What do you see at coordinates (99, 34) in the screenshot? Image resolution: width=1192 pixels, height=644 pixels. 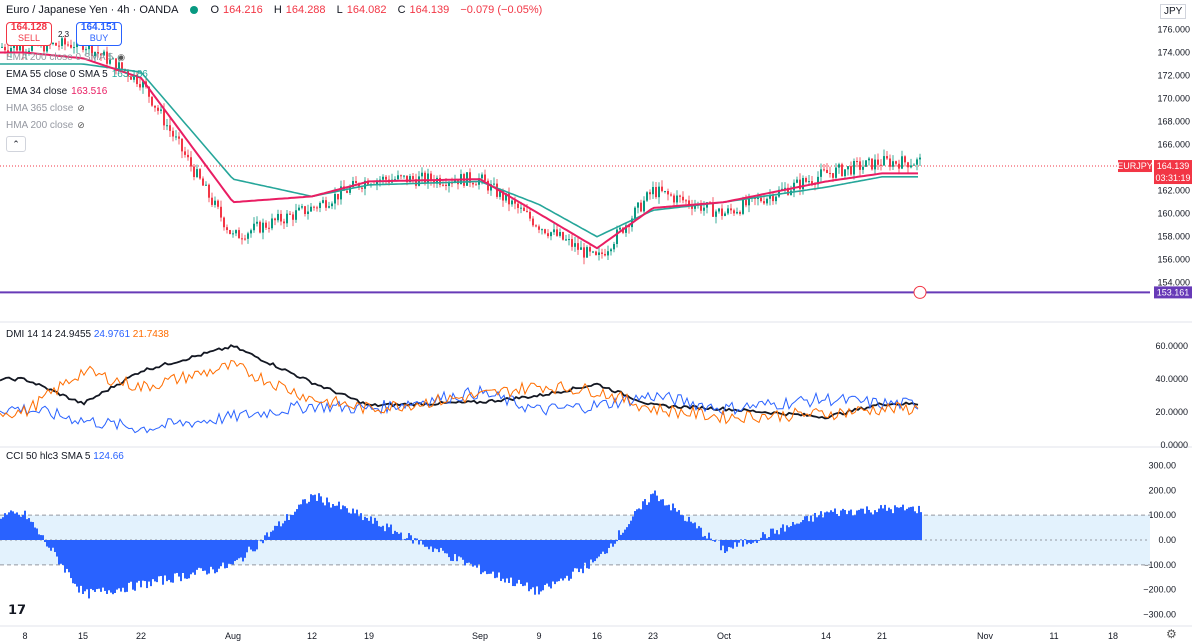 I see `buy-button: 164.151 BUY` at bounding box center [99, 34].